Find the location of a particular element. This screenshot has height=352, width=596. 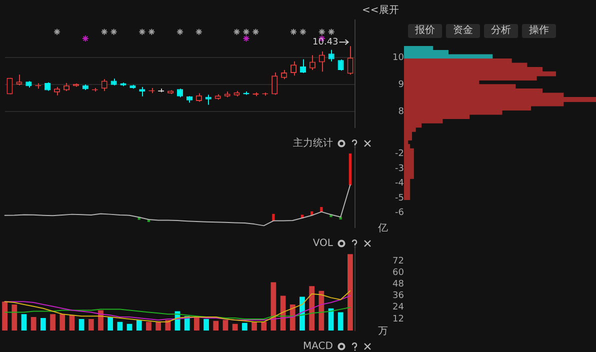

y-tick-label: 8 is located at coordinates (401, 111).